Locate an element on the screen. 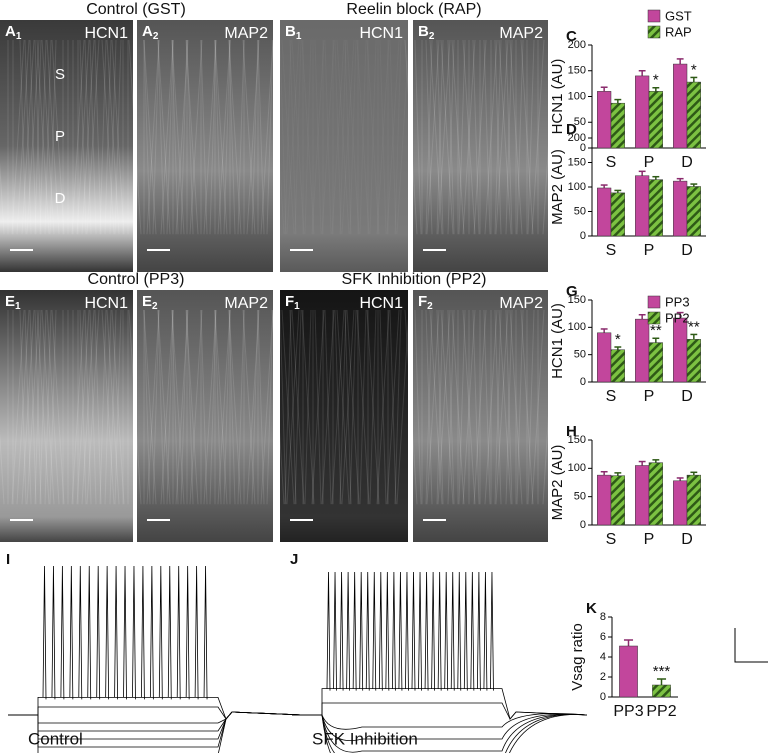  image-label: E1 is located at coordinates (13, 302).